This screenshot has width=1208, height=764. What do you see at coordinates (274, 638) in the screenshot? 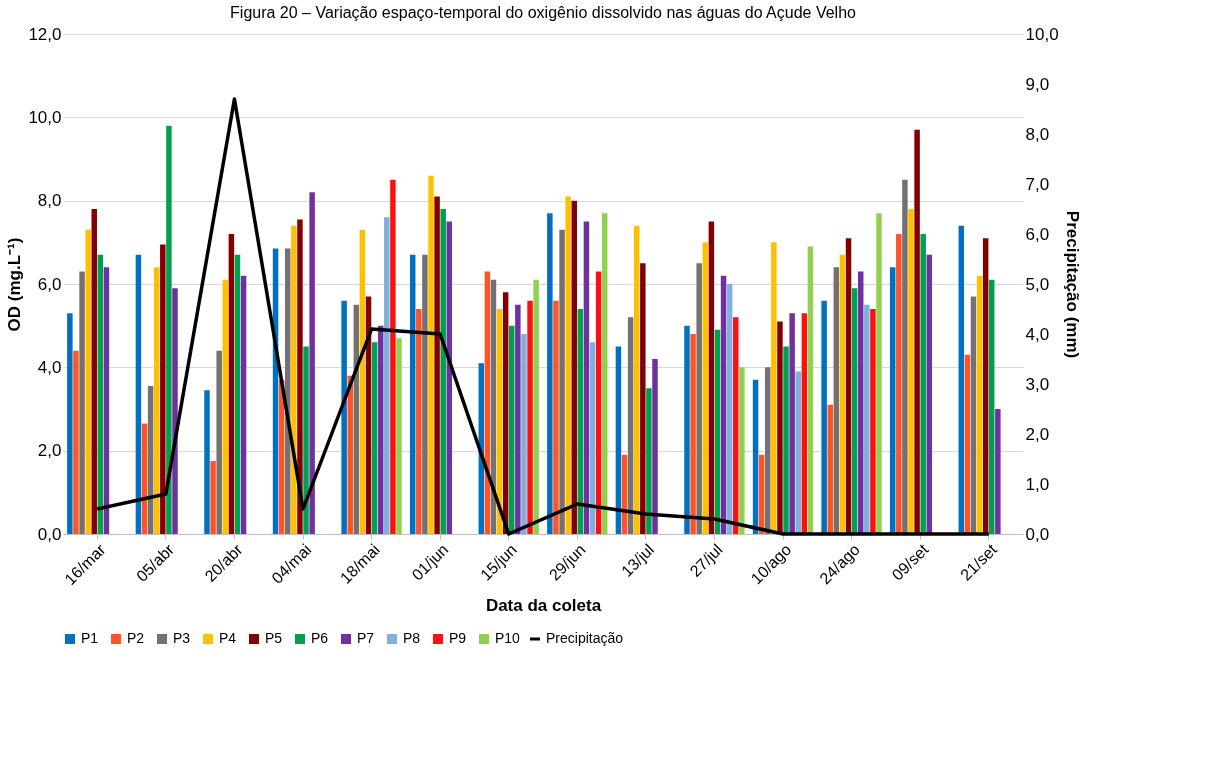
I see `legend-label: P5` at bounding box center [274, 638].